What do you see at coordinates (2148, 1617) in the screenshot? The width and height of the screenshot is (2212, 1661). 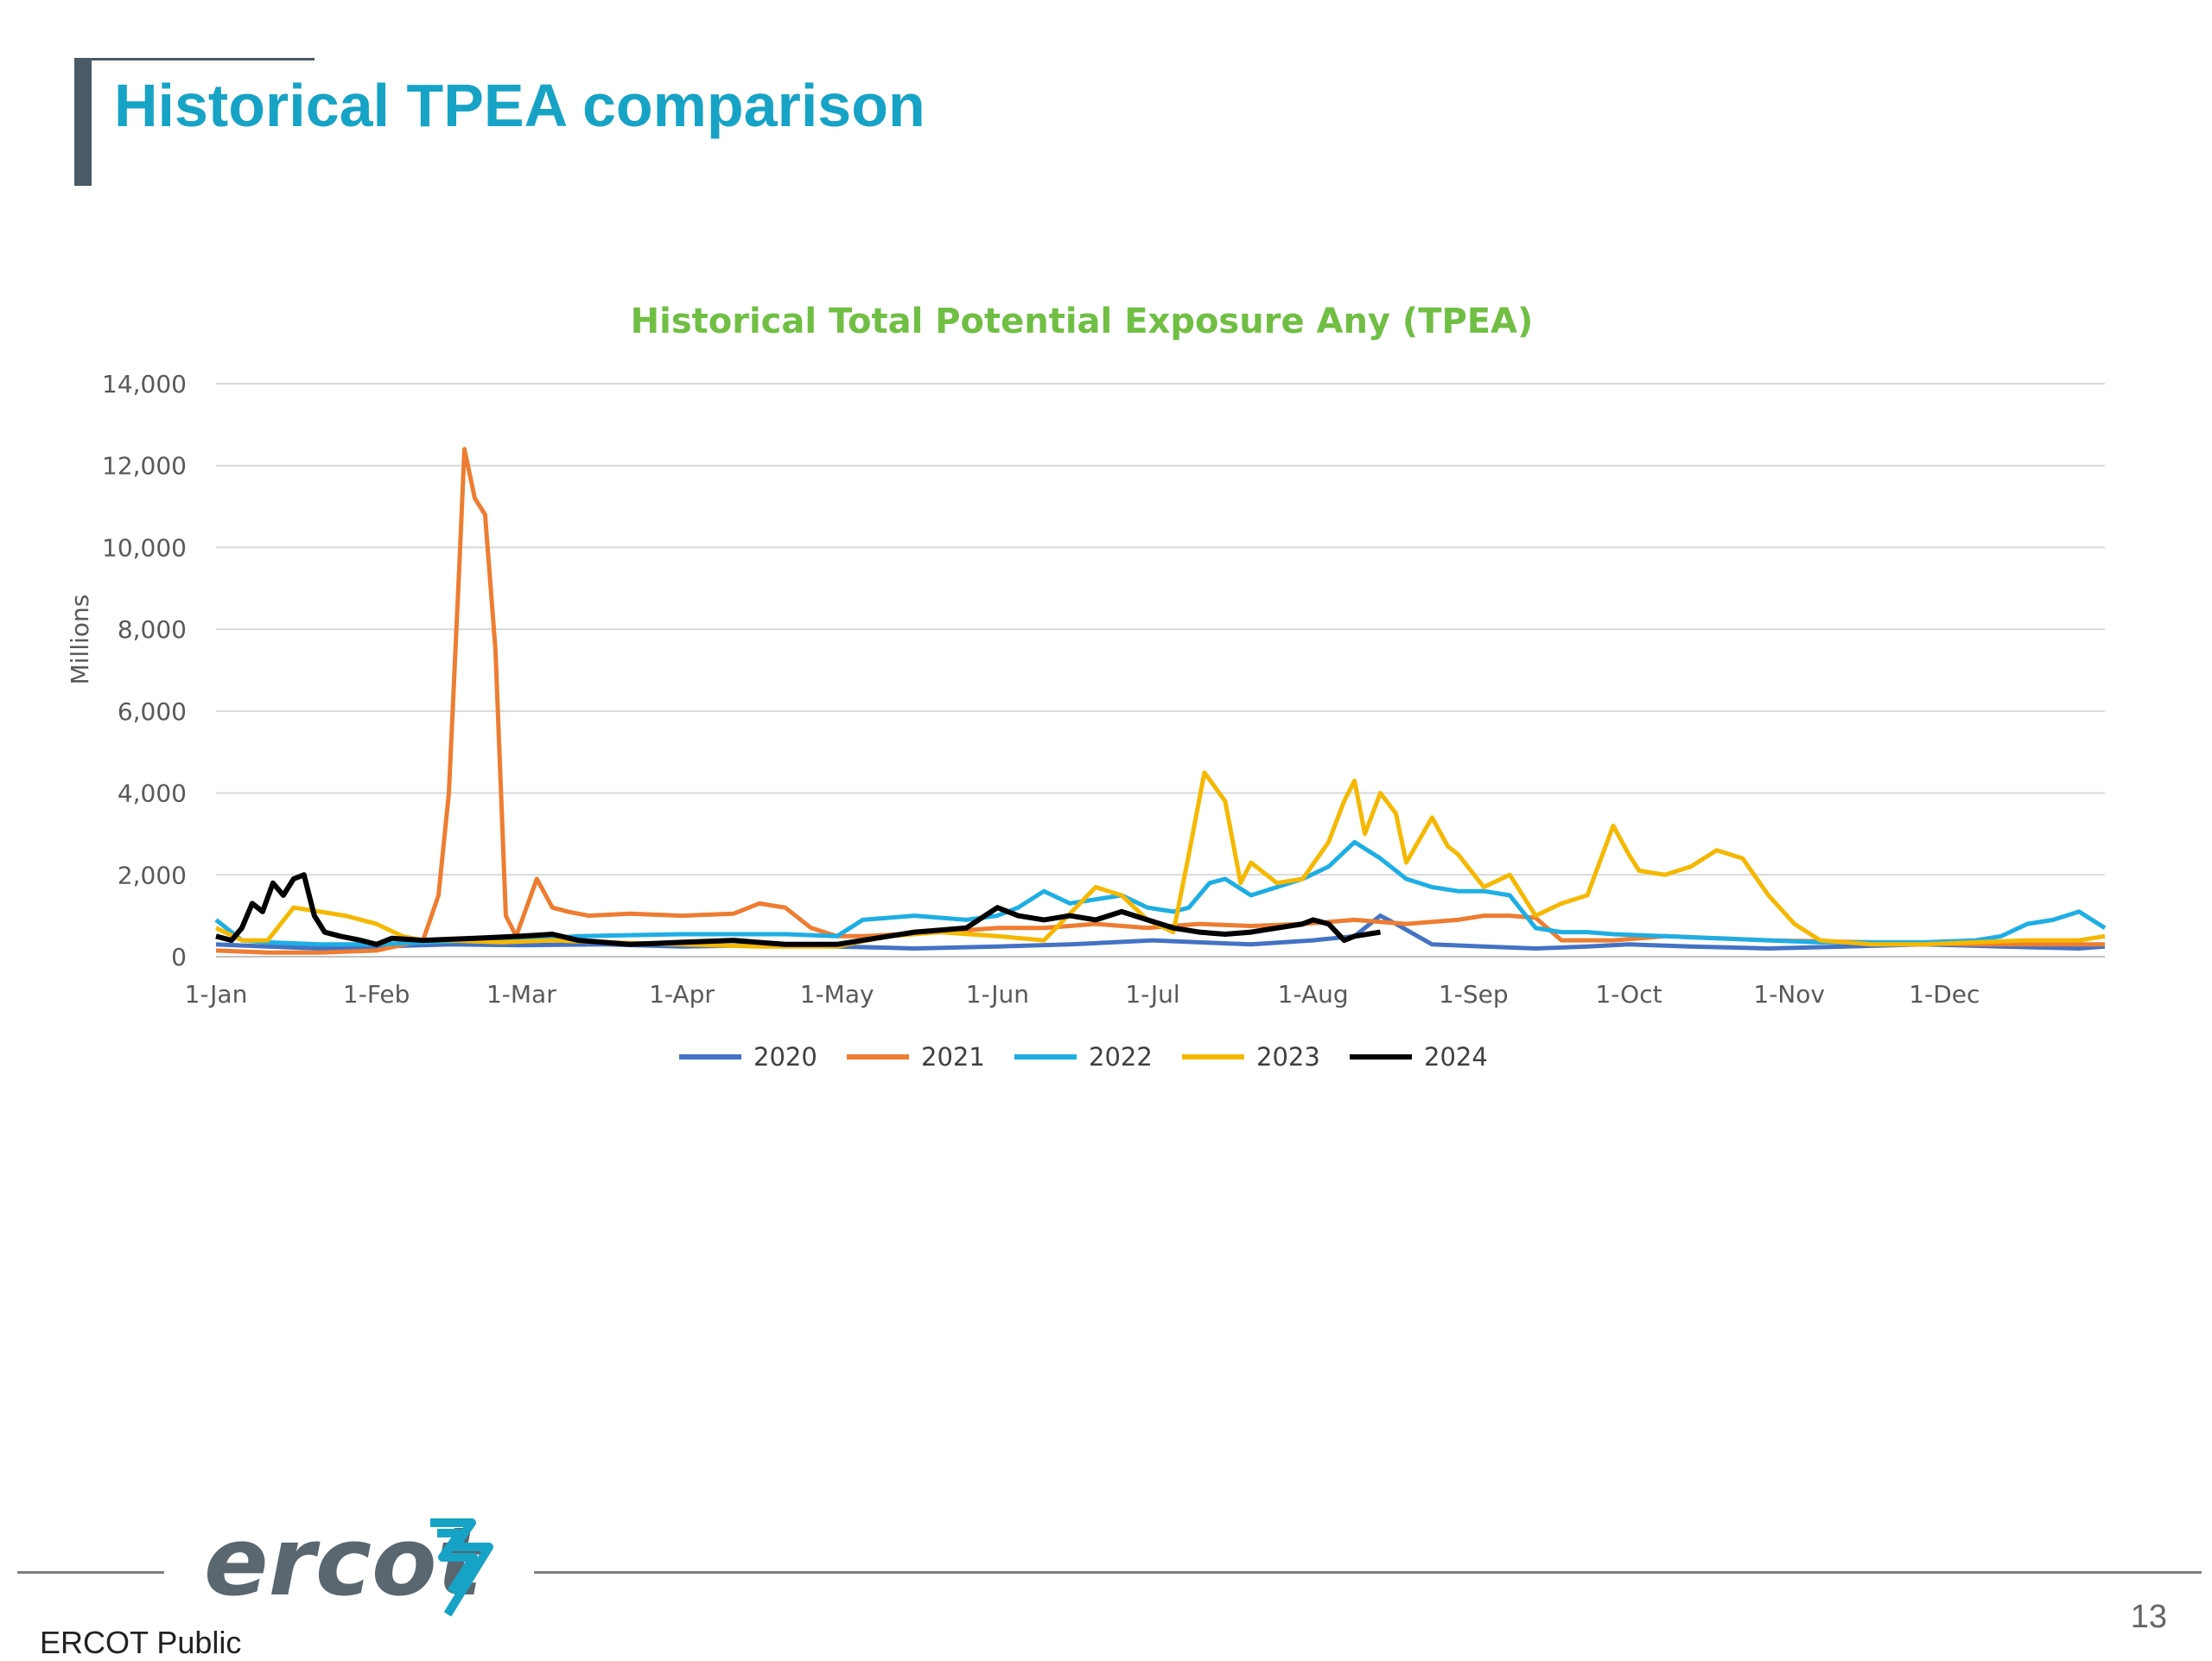 I see `page-number: 13` at bounding box center [2148, 1617].